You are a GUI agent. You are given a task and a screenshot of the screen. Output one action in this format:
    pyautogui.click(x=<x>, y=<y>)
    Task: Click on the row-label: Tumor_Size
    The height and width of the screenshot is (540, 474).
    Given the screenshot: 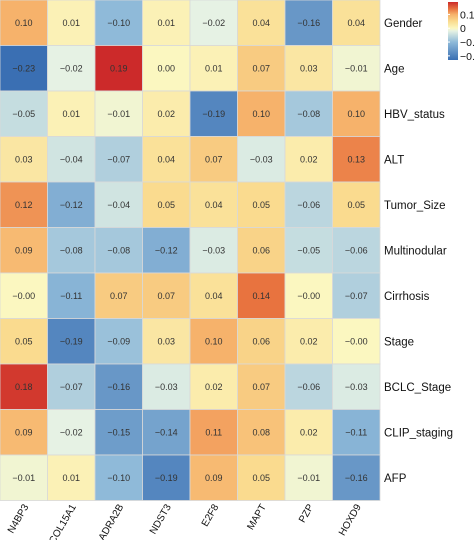 What is the action you would take?
    pyautogui.click(x=415, y=206)
    